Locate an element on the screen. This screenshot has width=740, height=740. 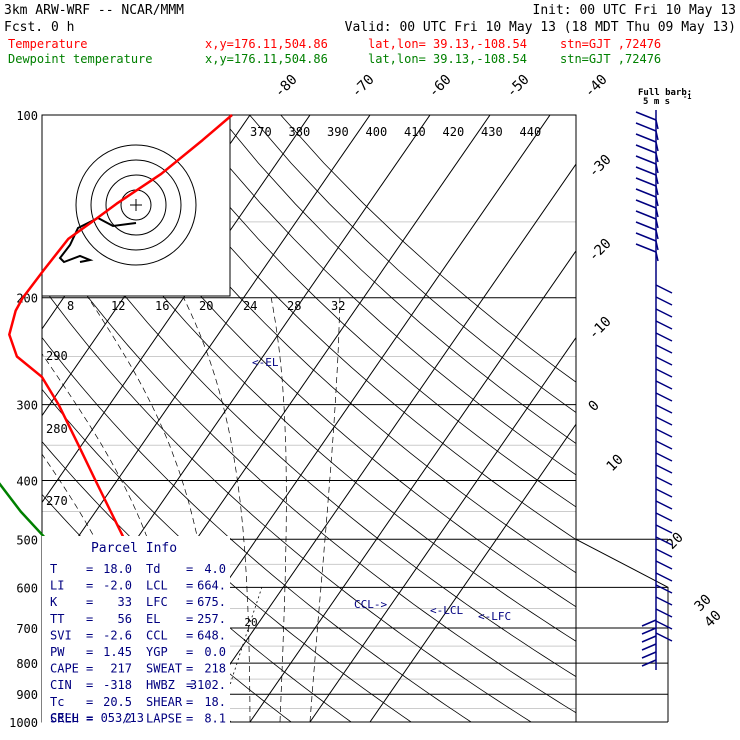
legend-dewpoint: Dewpoint temperature is located at coordinates (80, 59).